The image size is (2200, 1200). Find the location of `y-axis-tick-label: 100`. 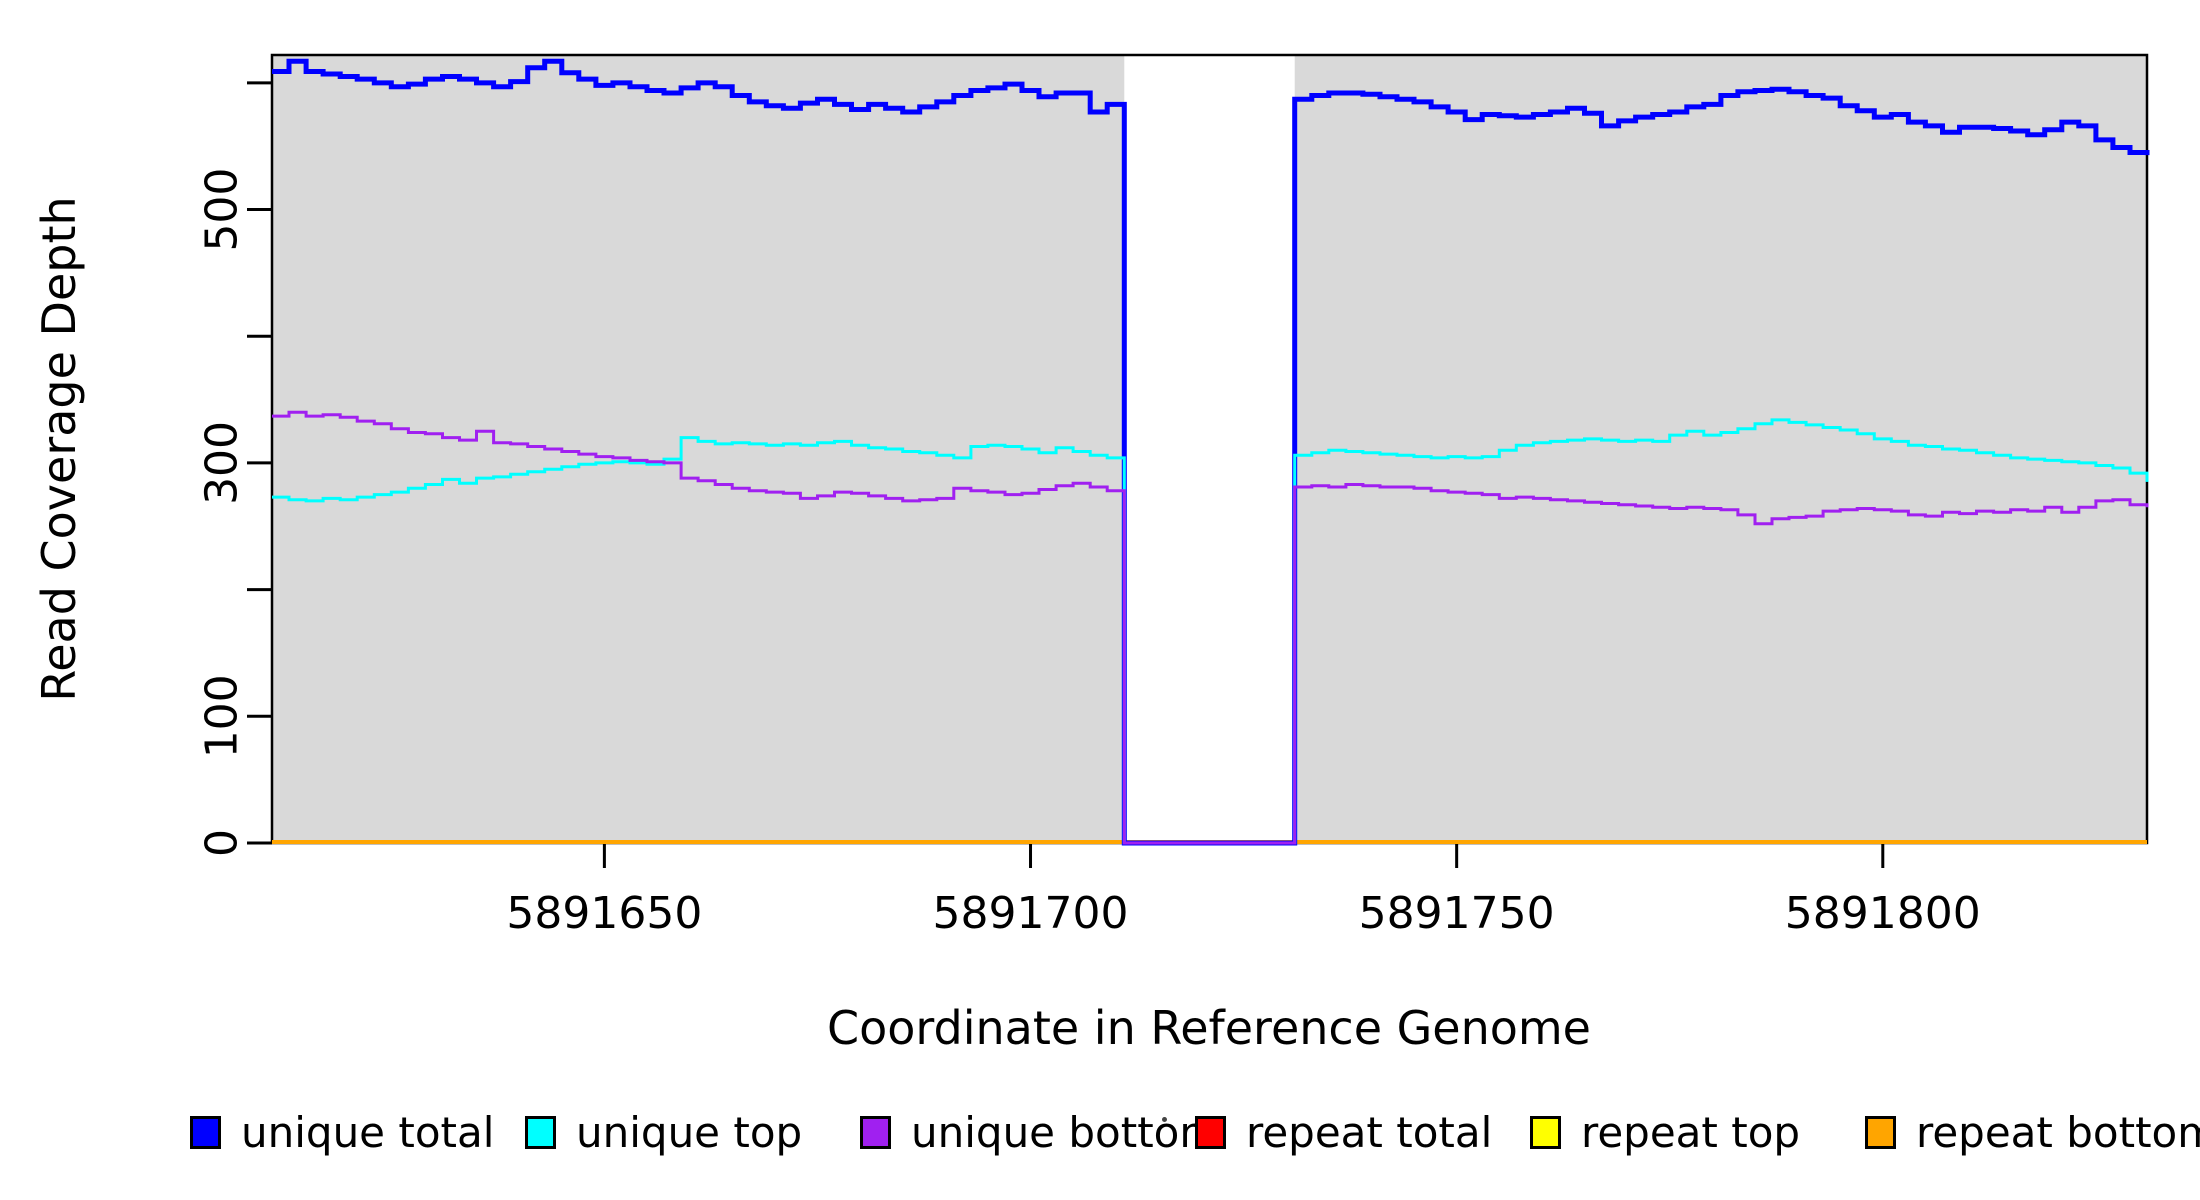

y-axis-tick-label: 100 is located at coordinates (222, 716).